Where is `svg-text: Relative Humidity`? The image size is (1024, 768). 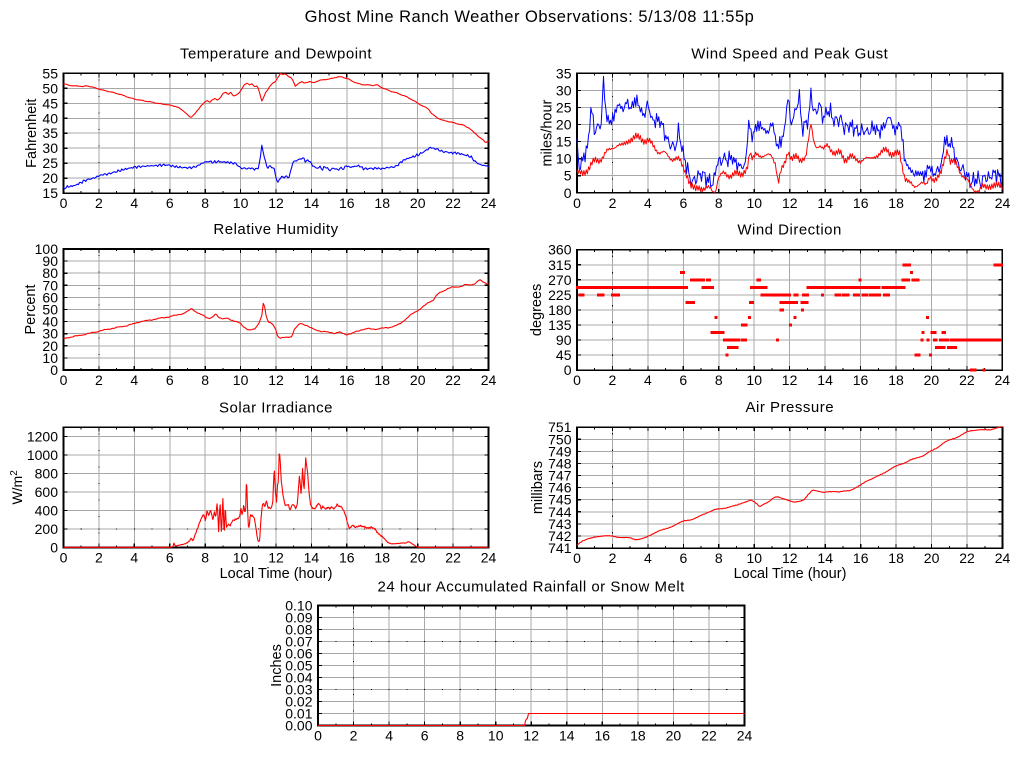 svg-text: Relative Humidity is located at coordinates (275, 229).